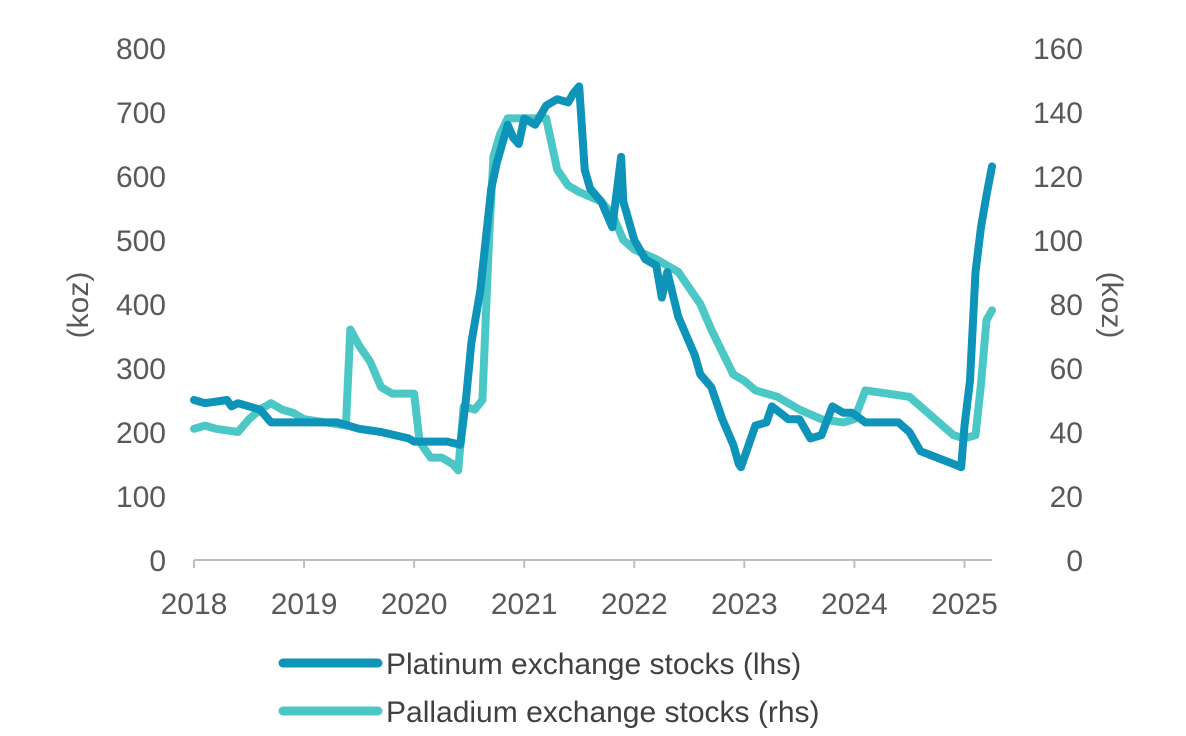  Describe the element at coordinates (141, 49) in the screenshot. I see `y-left-tick-label: 800` at that location.